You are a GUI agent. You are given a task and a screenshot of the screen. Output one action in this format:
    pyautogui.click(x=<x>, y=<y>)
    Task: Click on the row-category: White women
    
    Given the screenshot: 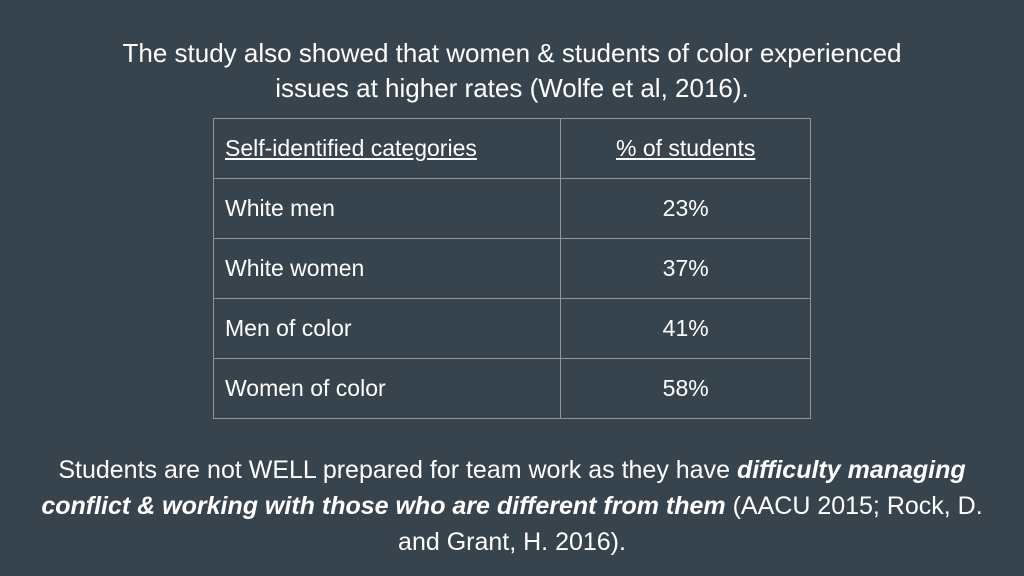 What is the action you would take?
    pyautogui.click(x=387, y=268)
    